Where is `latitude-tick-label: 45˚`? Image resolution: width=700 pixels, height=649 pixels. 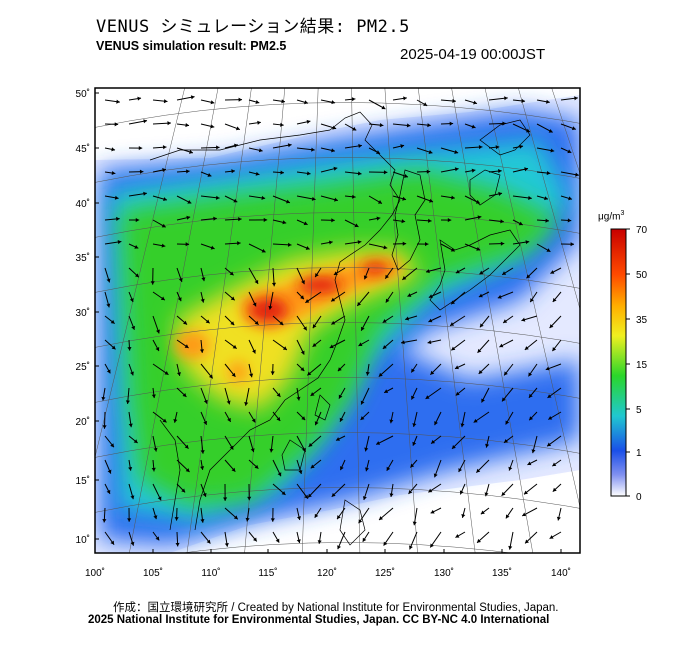
latitude-tick-label: 45˚ is located at coordinates (83, 149).